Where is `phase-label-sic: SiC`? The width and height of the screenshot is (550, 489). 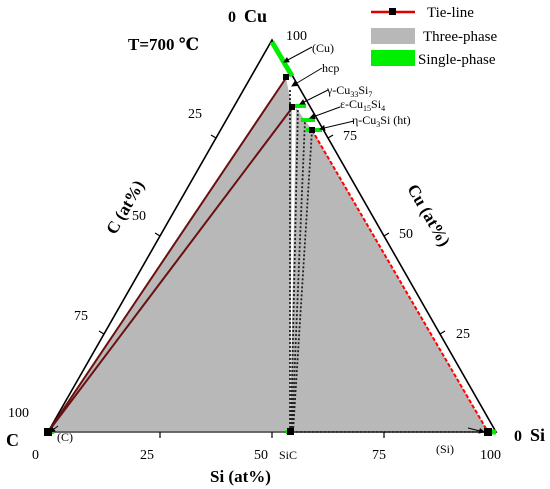 phase-label-sic: SiC is located at coordinates (288, 455).